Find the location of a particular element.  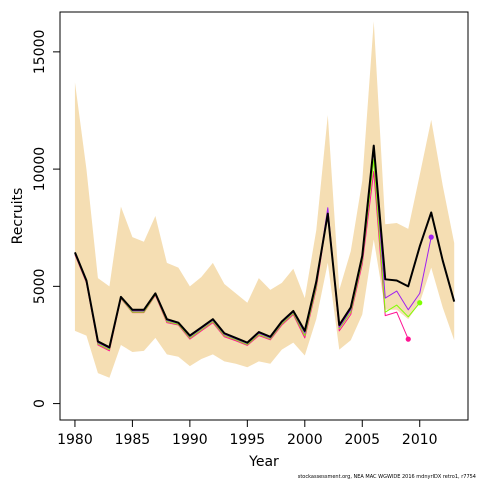

x-tick-label: 1990 is located at coordinates (190, 440).